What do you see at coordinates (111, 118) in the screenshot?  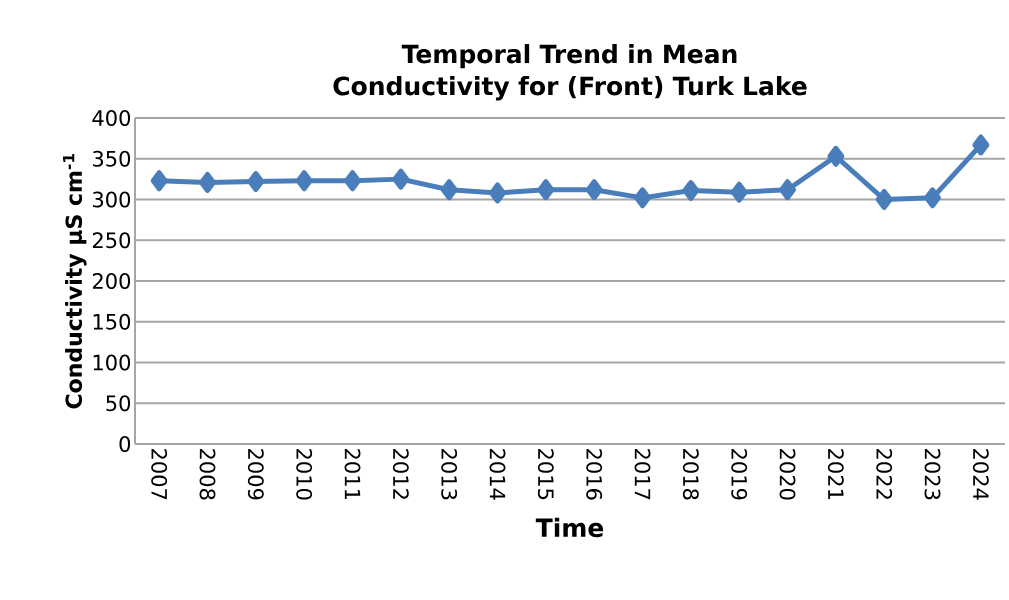 I see `y-tick-label: 400` at bounding box center [111, 118].